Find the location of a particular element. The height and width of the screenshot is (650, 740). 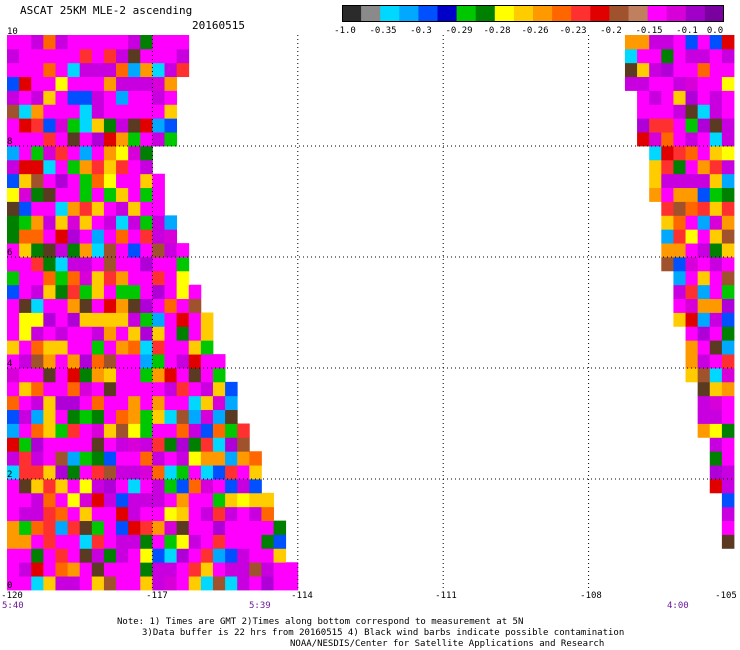

y-tick-label: 2 is located at coordinates (10, 475).